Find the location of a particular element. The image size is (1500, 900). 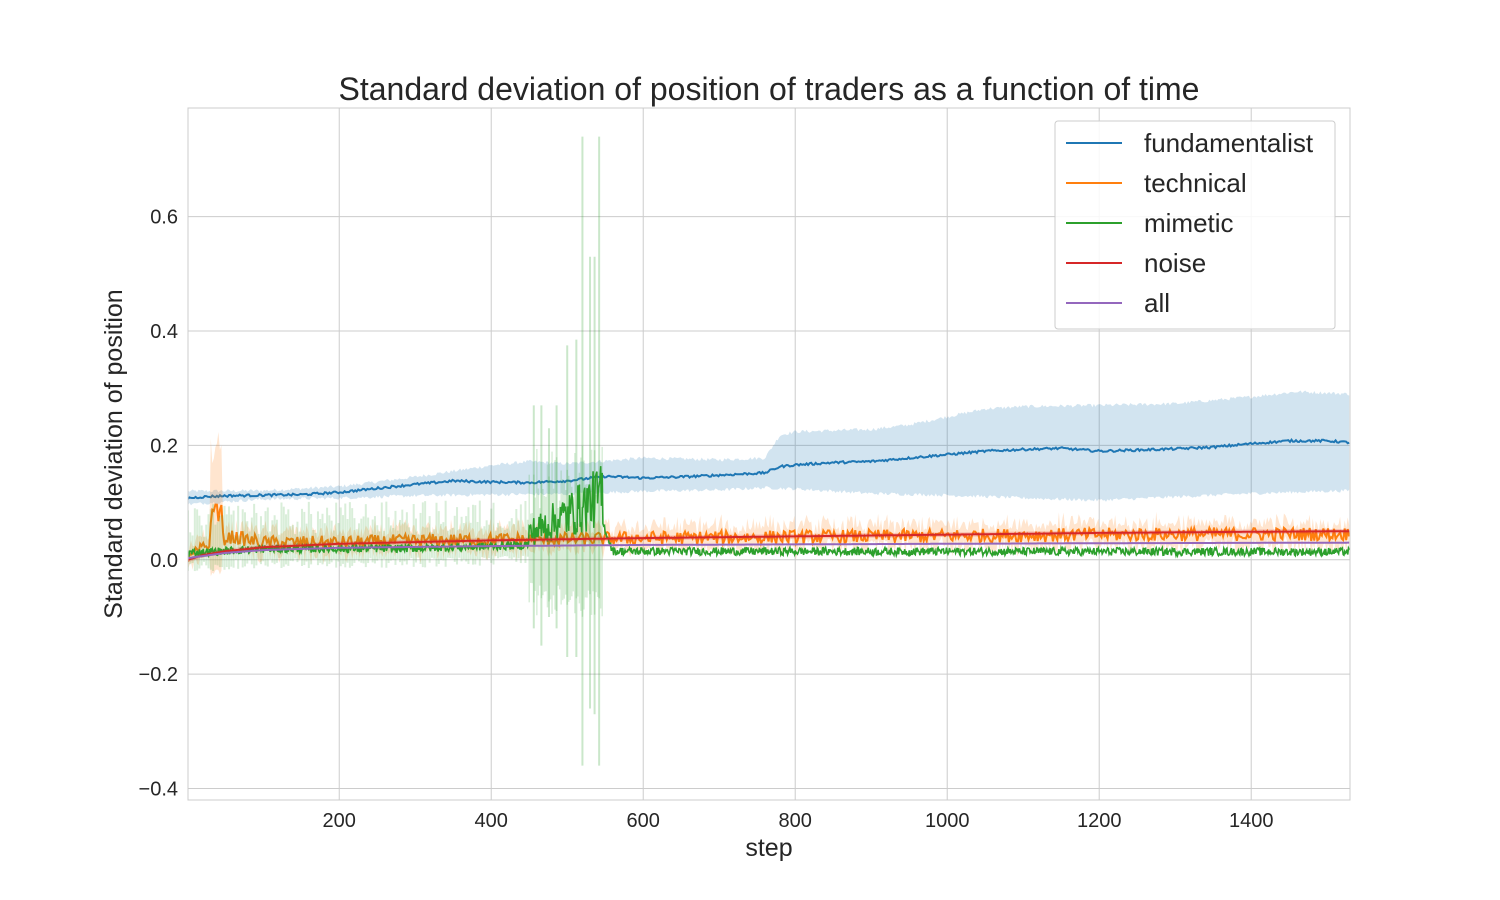

legend-label-all: all is located at coordinates (1157, 303).